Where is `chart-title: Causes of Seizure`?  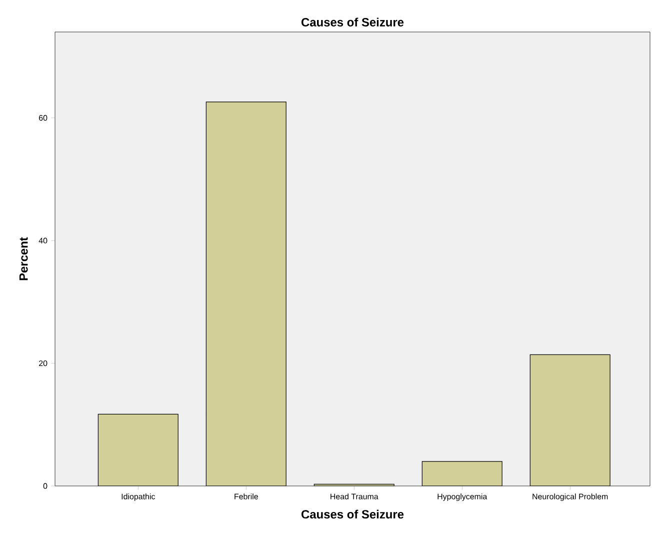 chart-title: Causes of Seizure is located at coordinates (353, 22).